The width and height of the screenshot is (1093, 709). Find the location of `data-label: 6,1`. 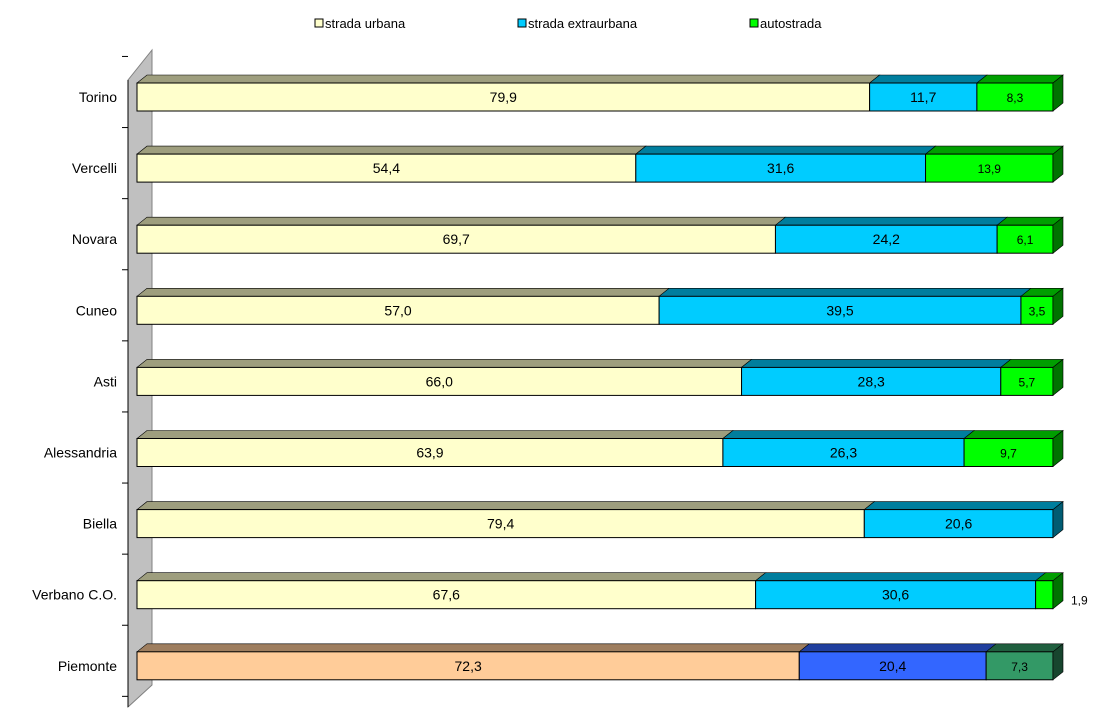

data-label: 6,1 is located at coordinates (1025, 240).